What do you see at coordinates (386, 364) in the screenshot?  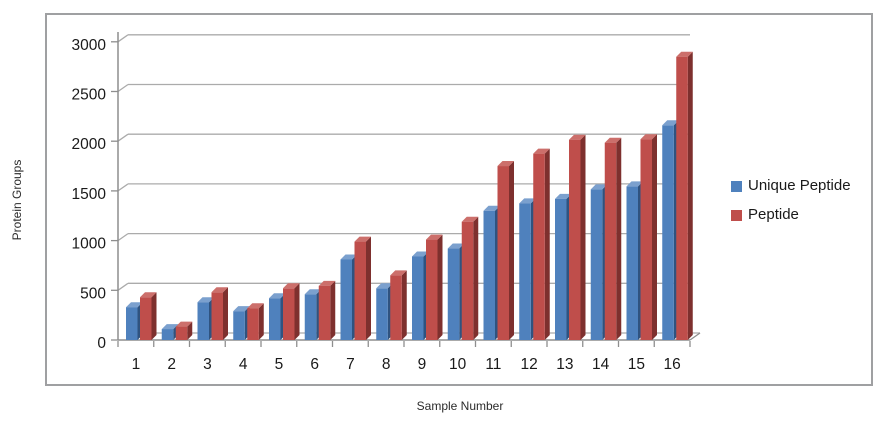 I see `x-category-label-8: 8` at bounding box center [386, 364].